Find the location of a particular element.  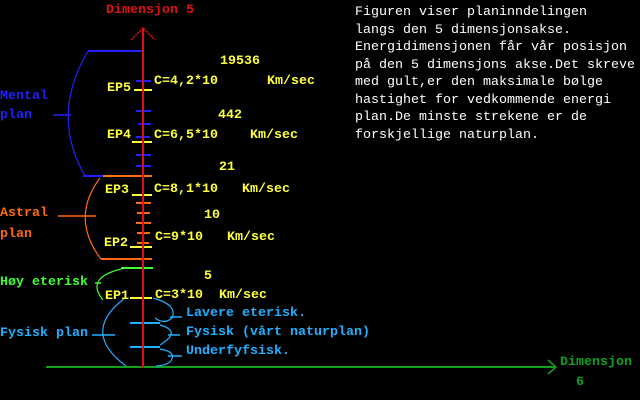

eterisk-bracket is located at coordinates (109, 284).